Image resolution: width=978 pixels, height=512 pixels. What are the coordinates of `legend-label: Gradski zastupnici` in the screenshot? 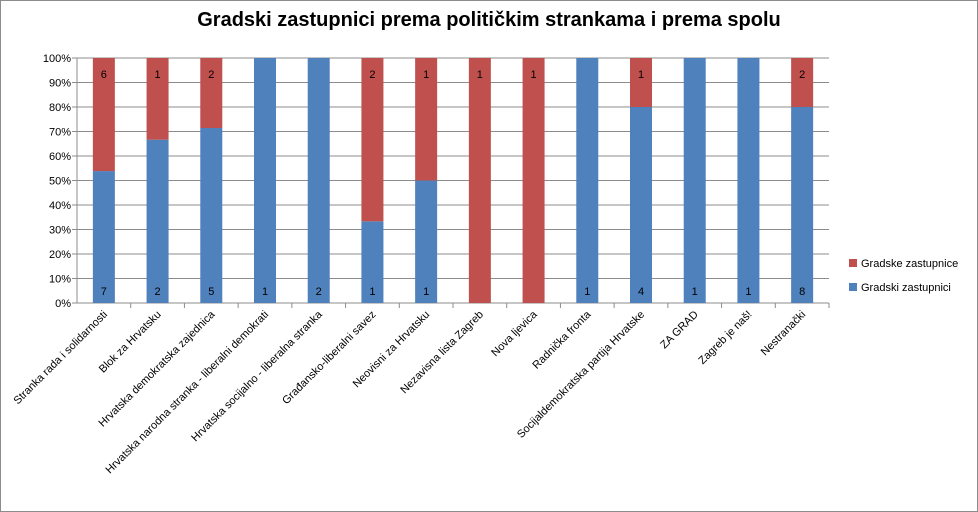 It's located at (906, 288).